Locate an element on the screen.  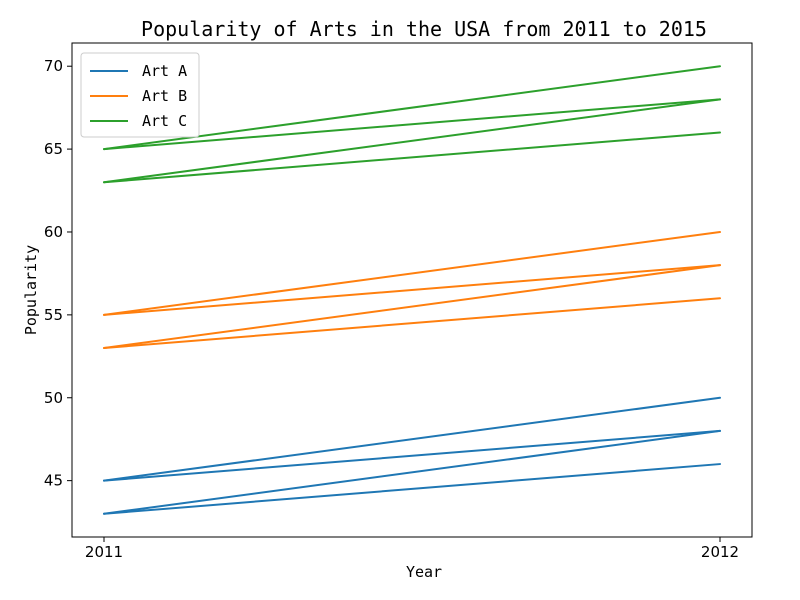
x-axis-label: Year is located at coordinates (424, 572).